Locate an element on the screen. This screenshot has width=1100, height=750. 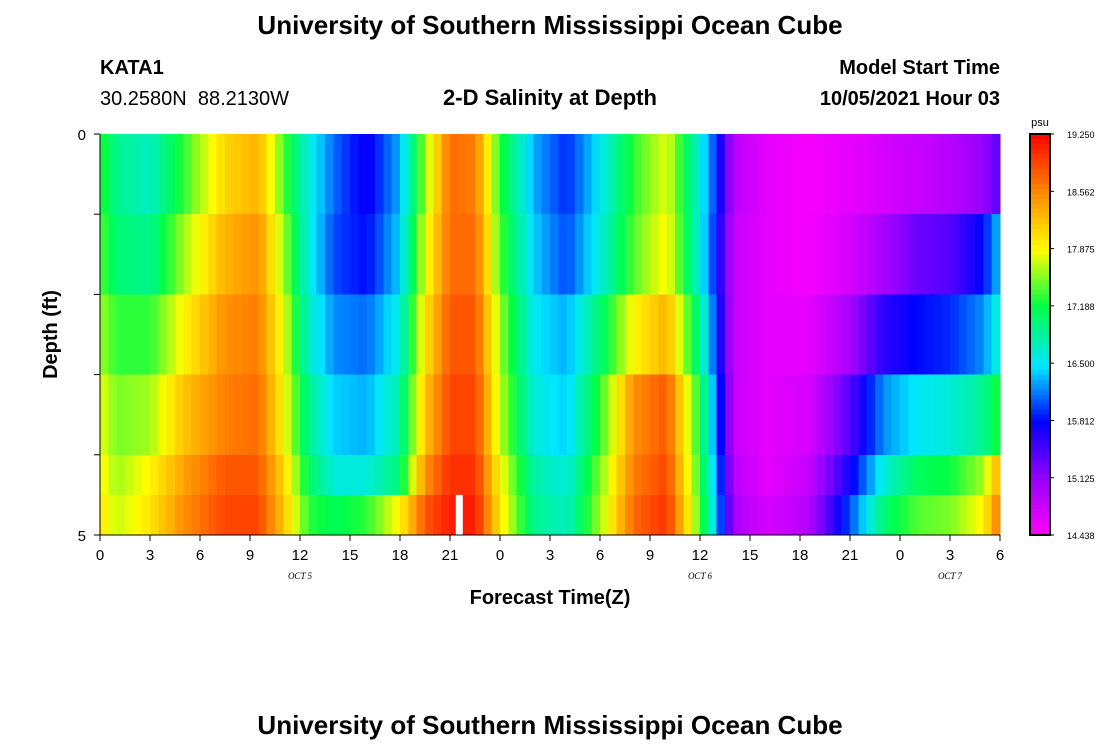
station-coords: 30.2580N 88.2130W is located at coordinates (195, 99).